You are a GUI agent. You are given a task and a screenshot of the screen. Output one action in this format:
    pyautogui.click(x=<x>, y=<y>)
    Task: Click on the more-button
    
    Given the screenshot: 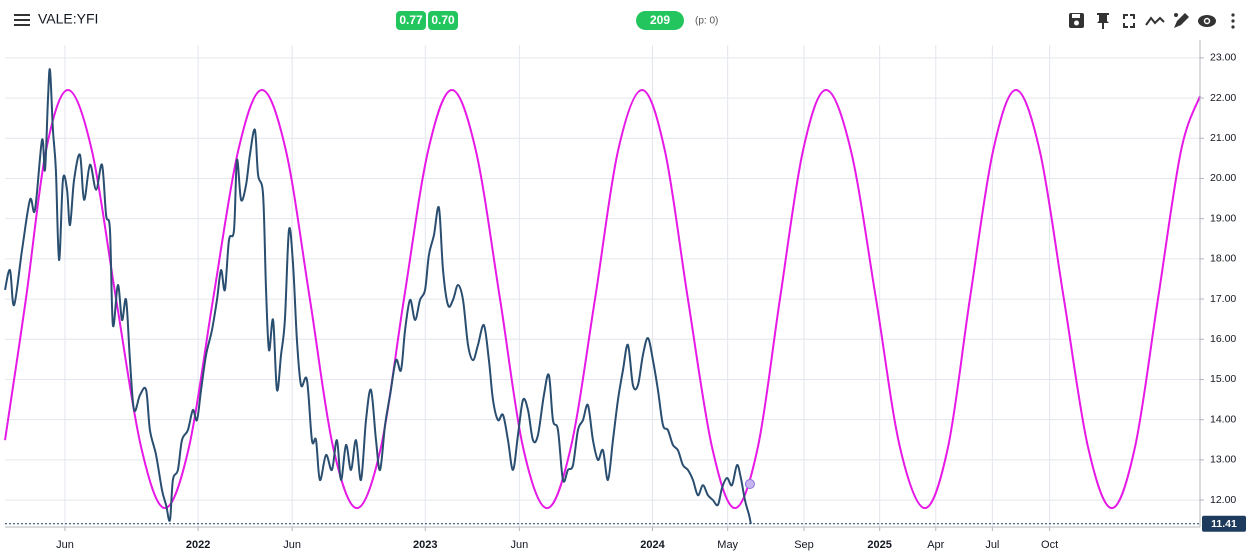 What is the action you would take?
    pyautogui.click(x=1233, y=21)
    